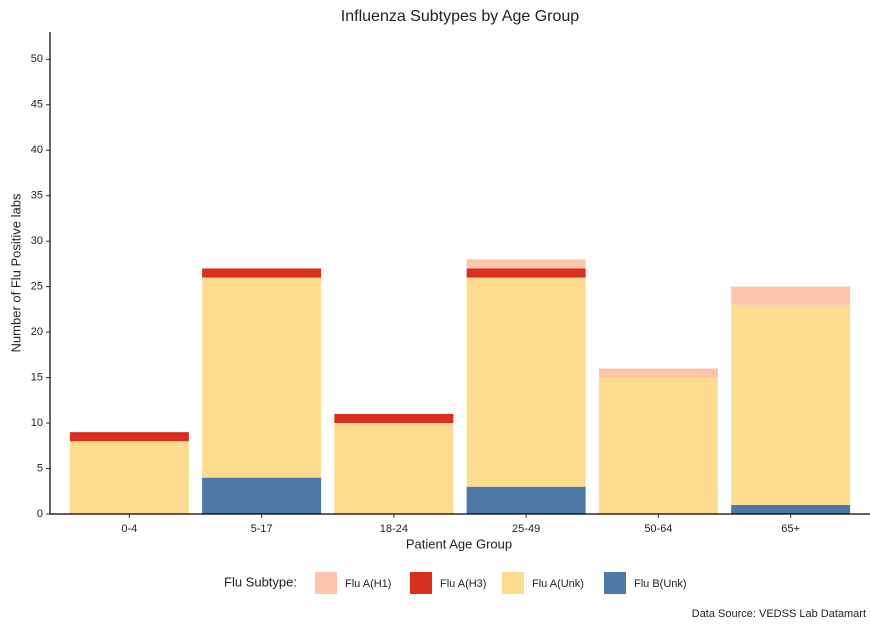 Image resolution: width=870 pixels, height=625 pixels. What do you see at coordinates (37, 423) in the screenshot?
I see `y-tick-label: 10` at bounding box center [37, 423].